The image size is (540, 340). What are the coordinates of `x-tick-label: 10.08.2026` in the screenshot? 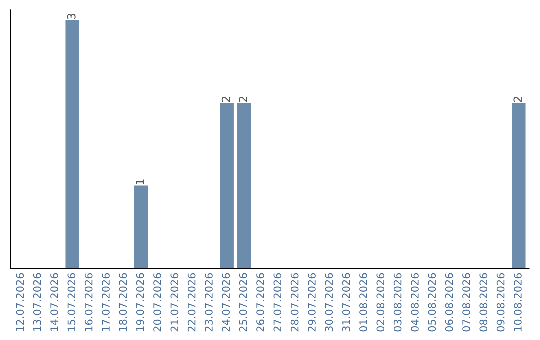 It's located at (518, 302).